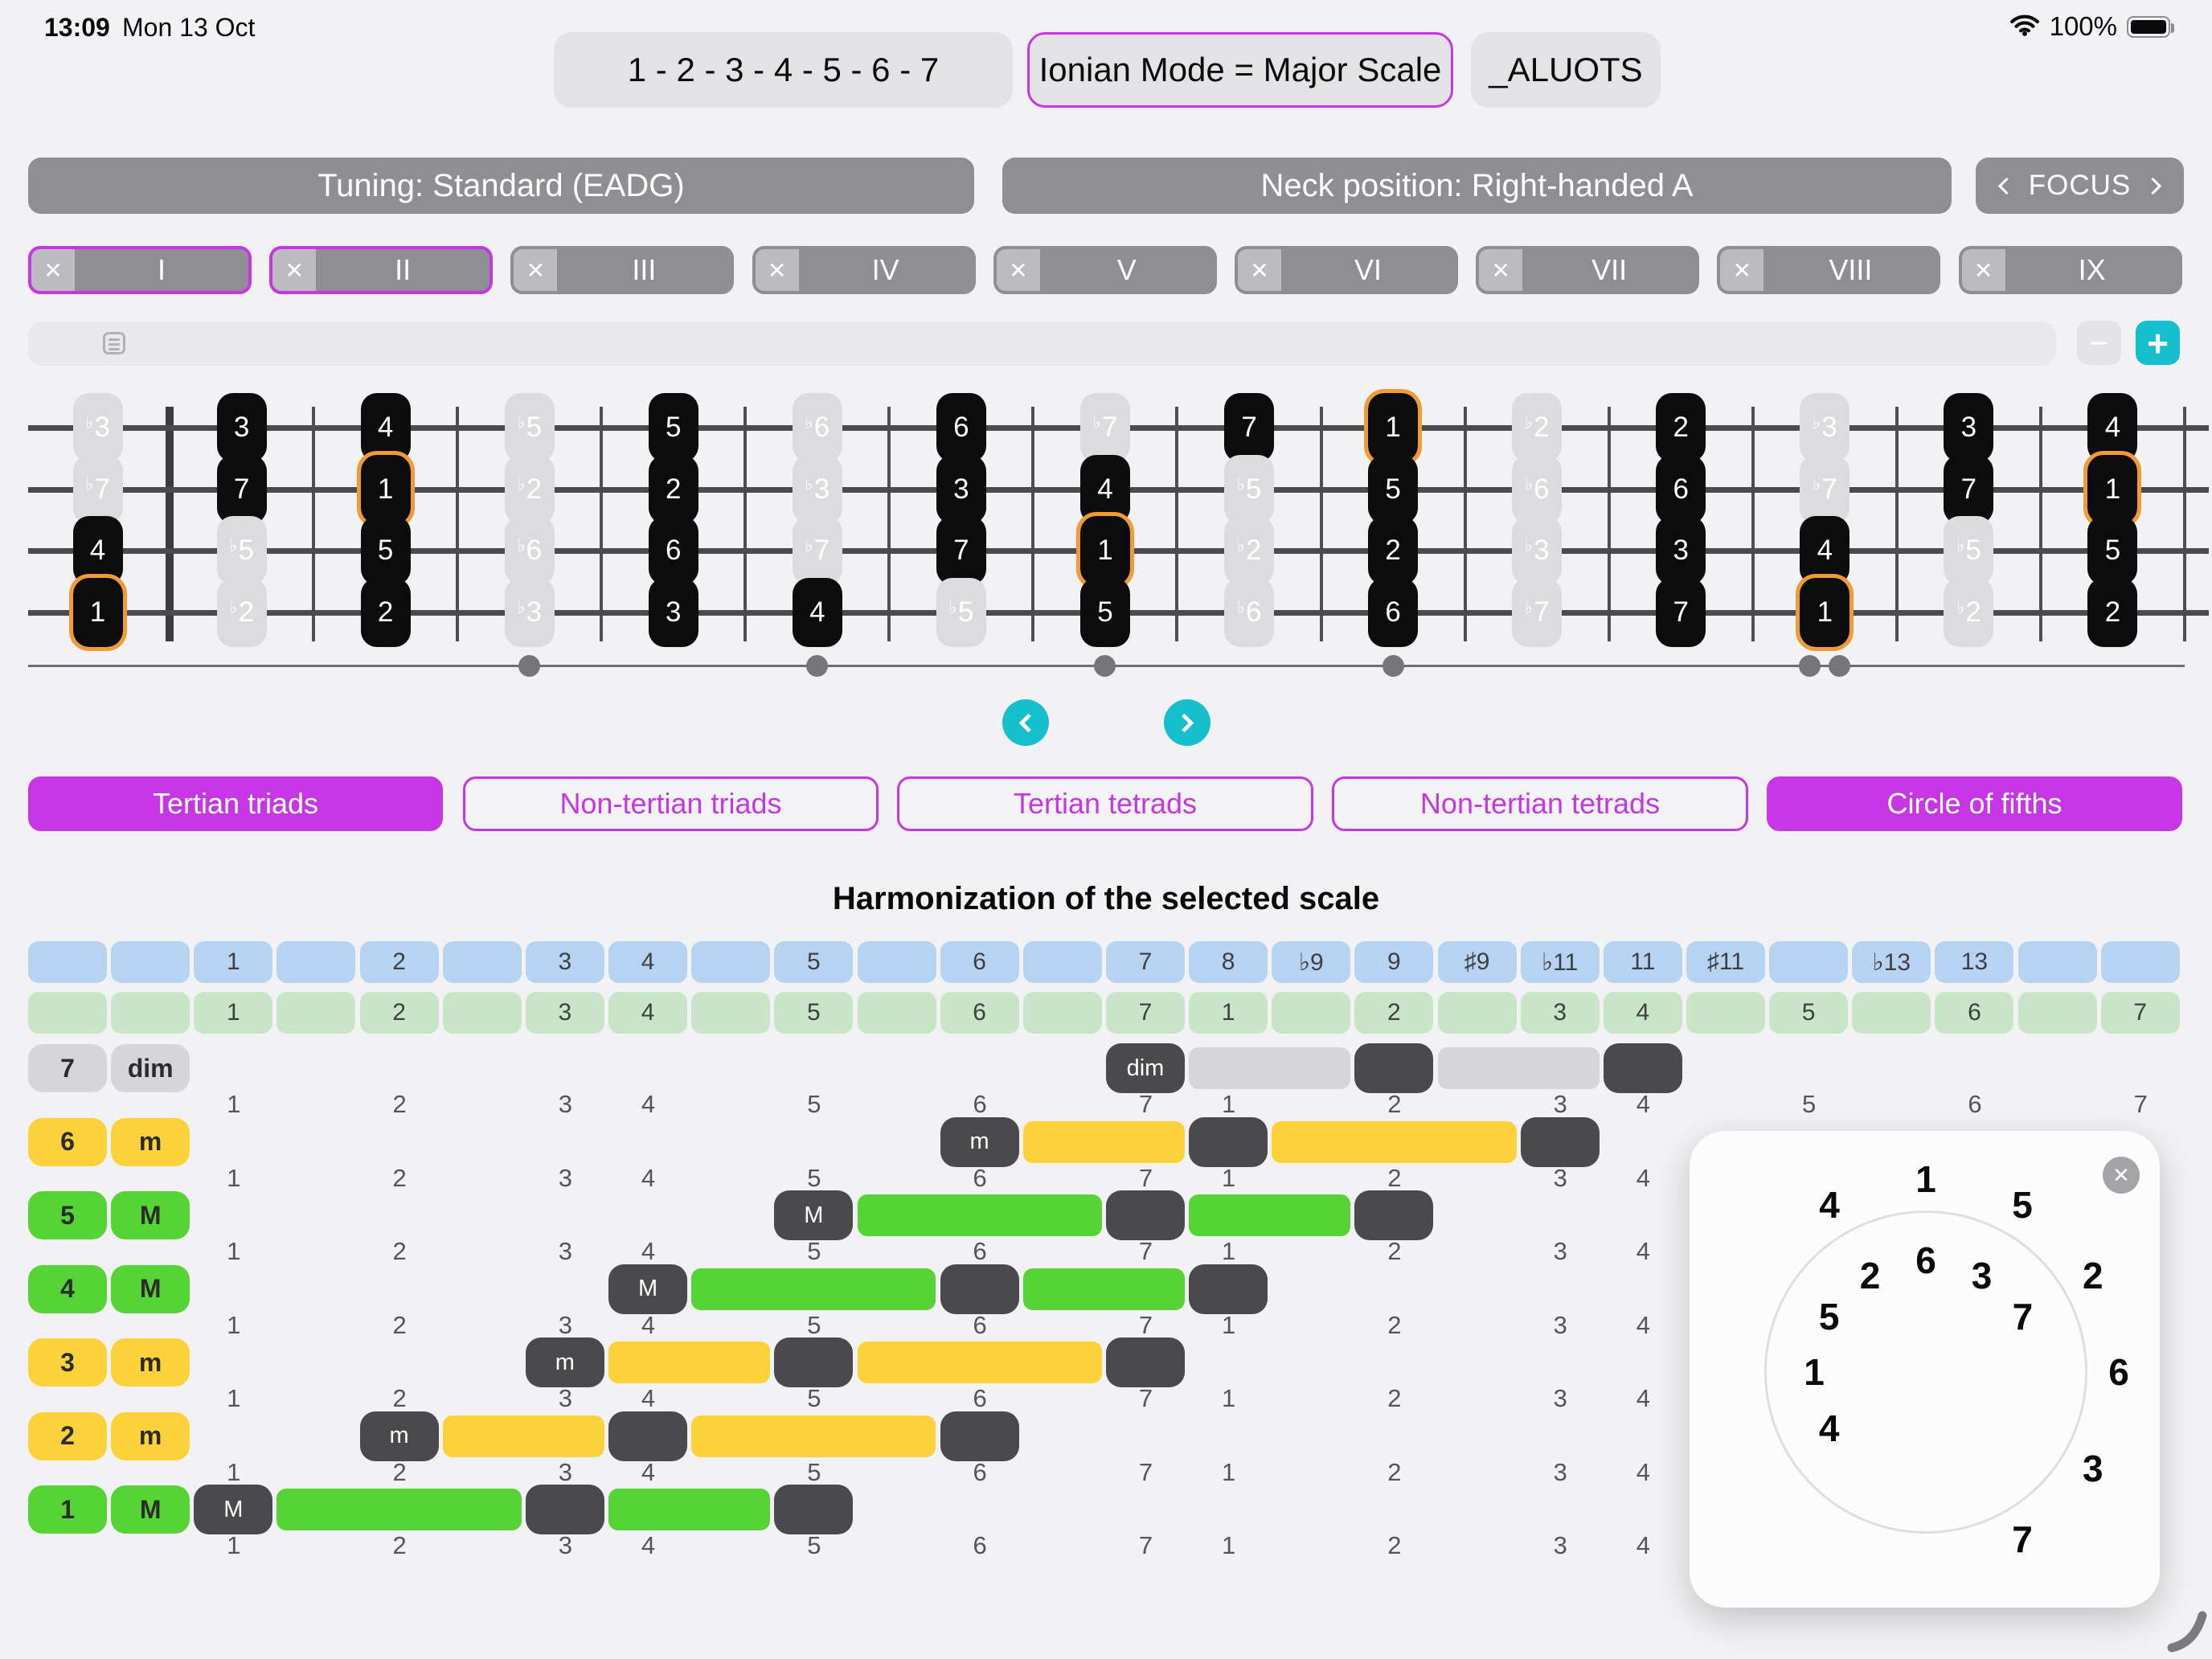 Image resolution: width=2212 pixels, height=1659 pixels. Describe the element at coordinates (150, 1068) in the screenshot. I see `chord-quality-badge: dim` at that location.